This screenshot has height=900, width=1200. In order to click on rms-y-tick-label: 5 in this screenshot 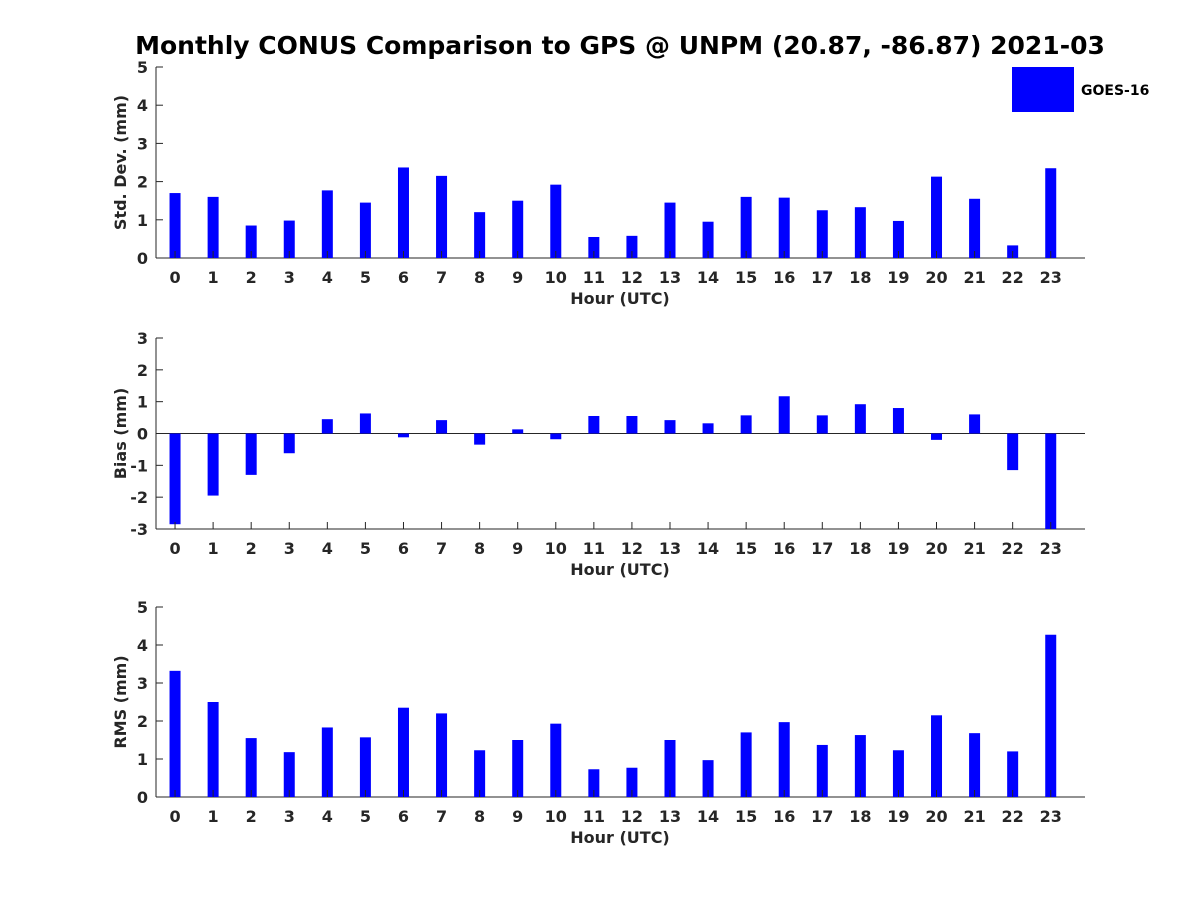, I will do `click(142, 607)`.